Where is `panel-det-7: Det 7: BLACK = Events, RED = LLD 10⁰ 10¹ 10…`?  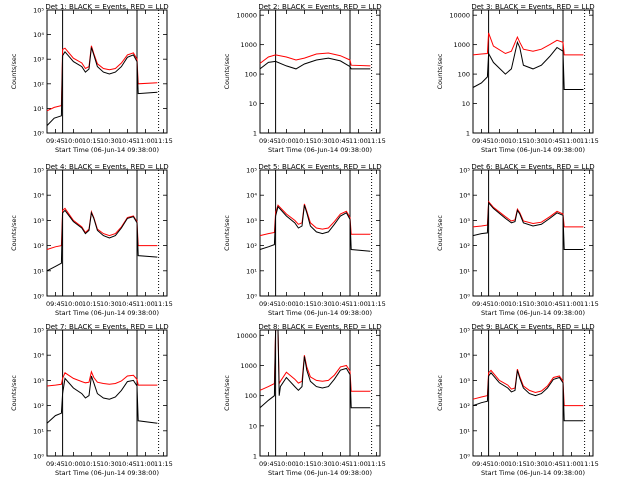 panel-det-7: Det 7: BLACK = Events, RED = LLD 10⁰ 10¹ 10… is located at coordinates (91, 400).